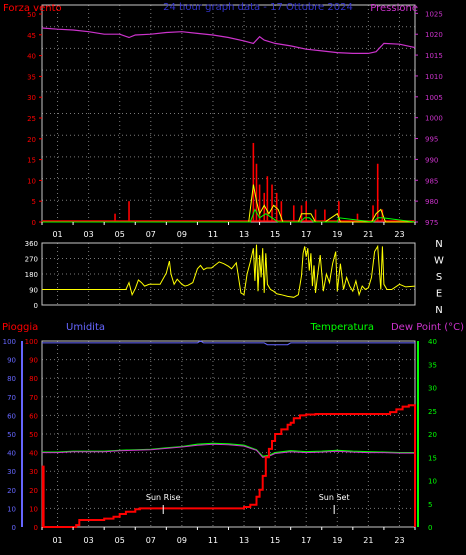 This screenshot has height=555, width=466. I want to click on temperature-tick-label: 20, so click(432, 435).